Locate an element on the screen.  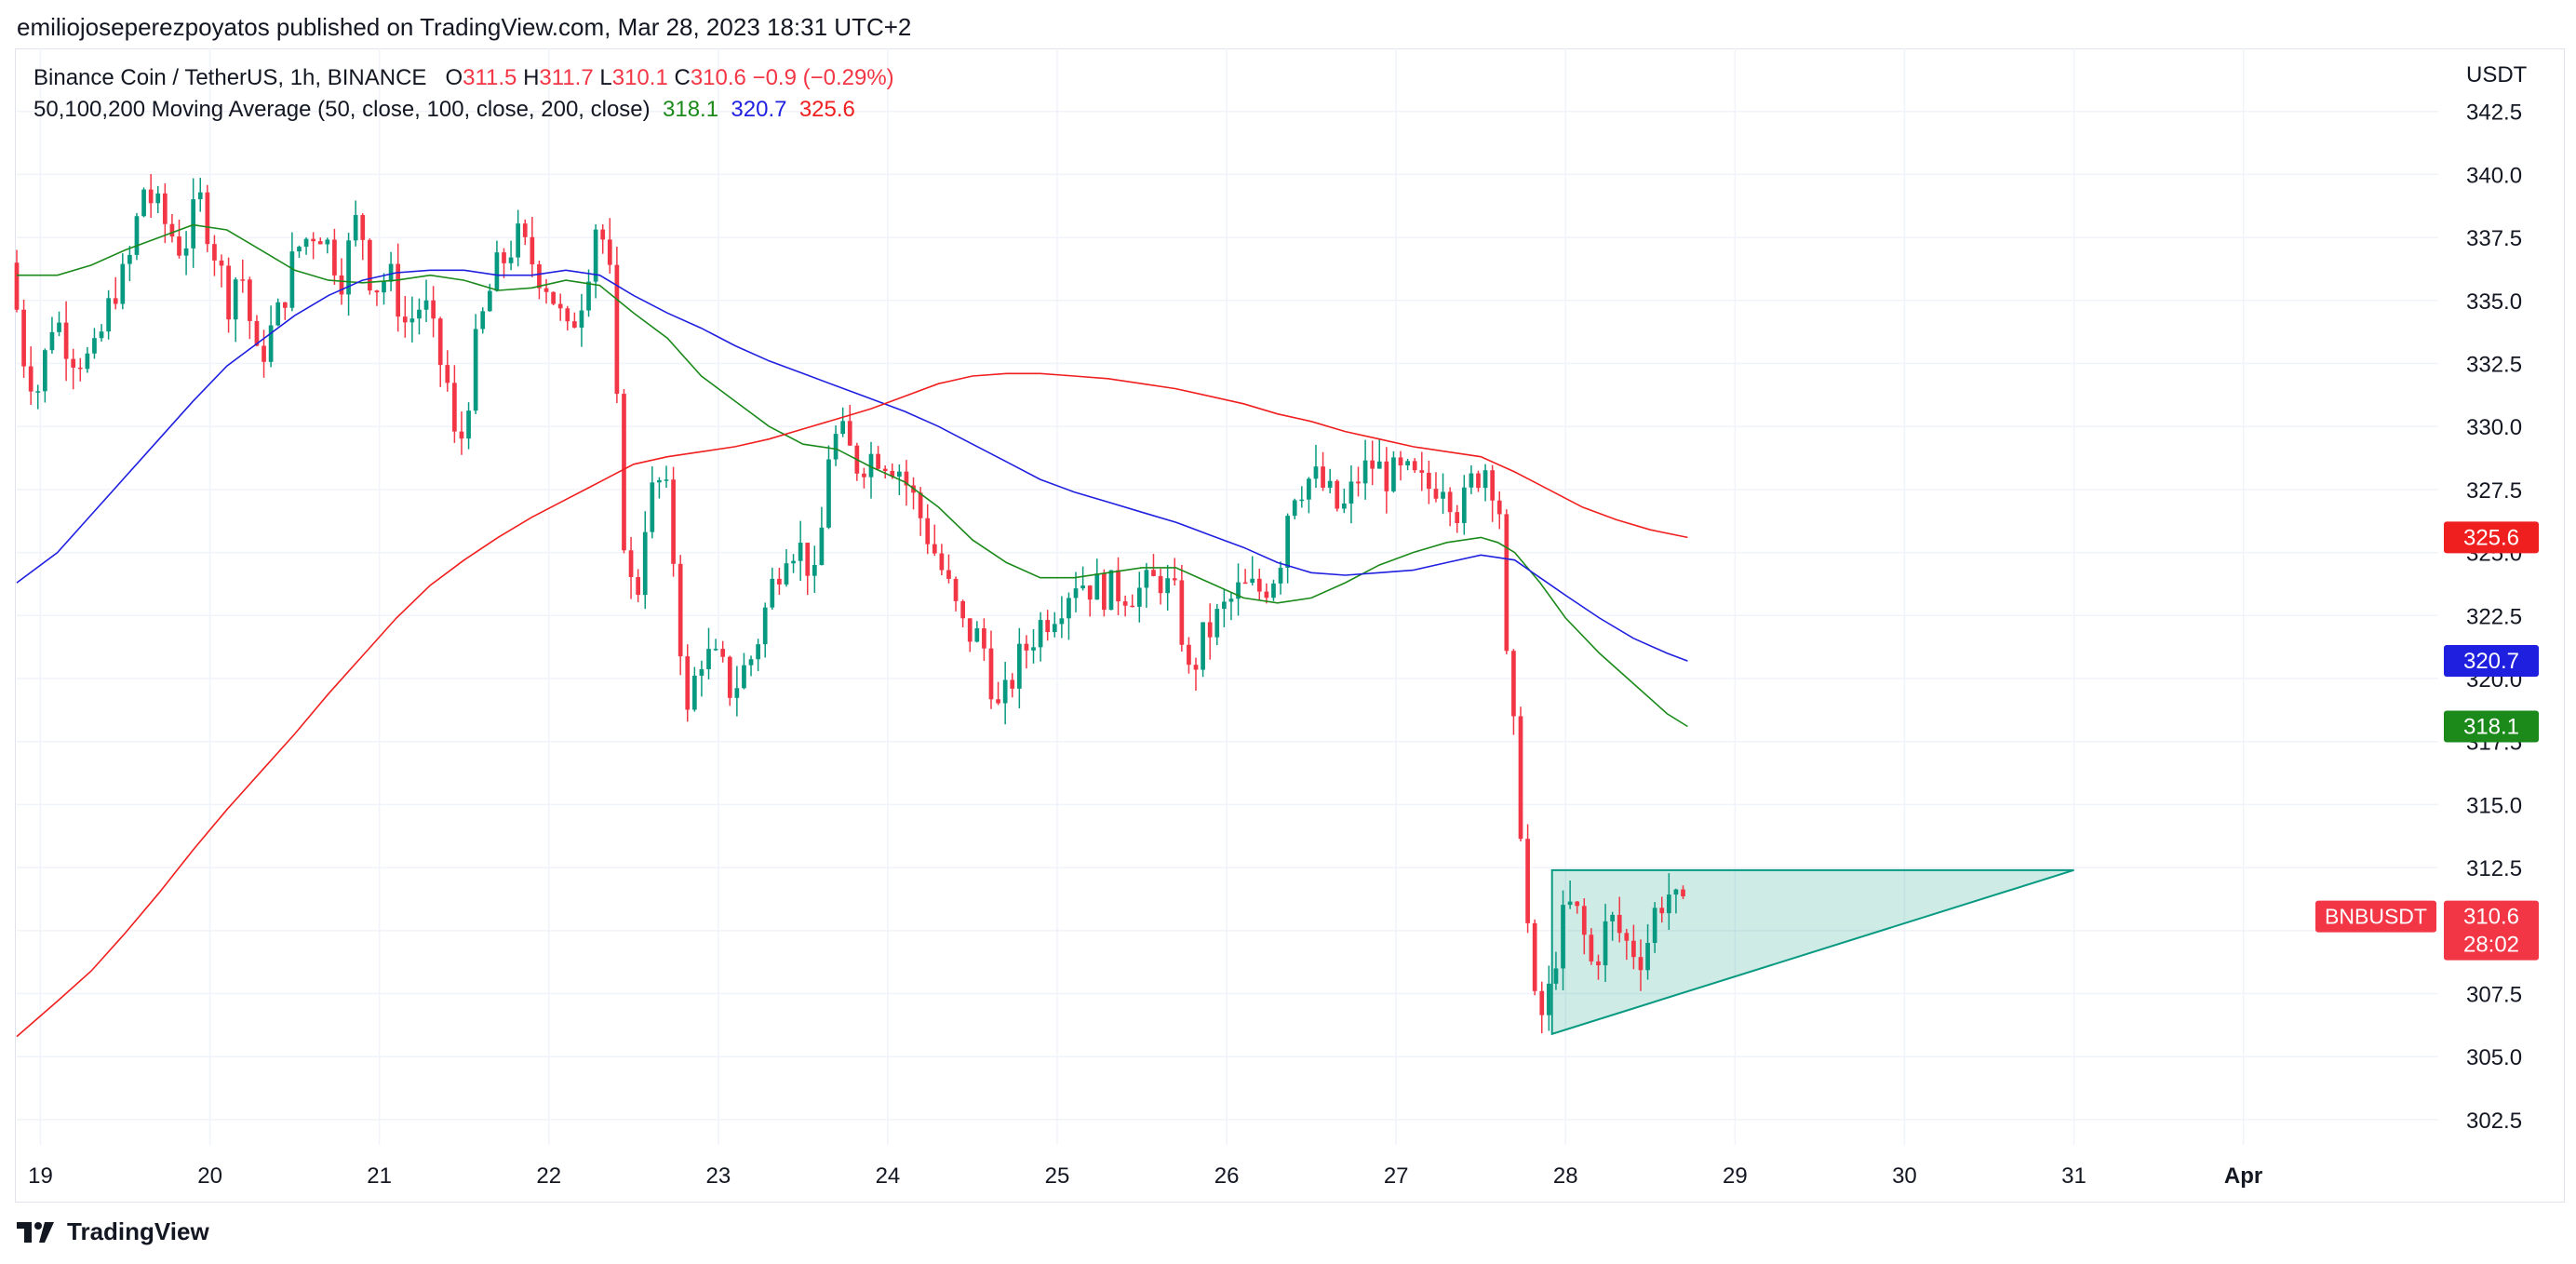
date-tick-label: 19 is located at coordinates (40, 1176).